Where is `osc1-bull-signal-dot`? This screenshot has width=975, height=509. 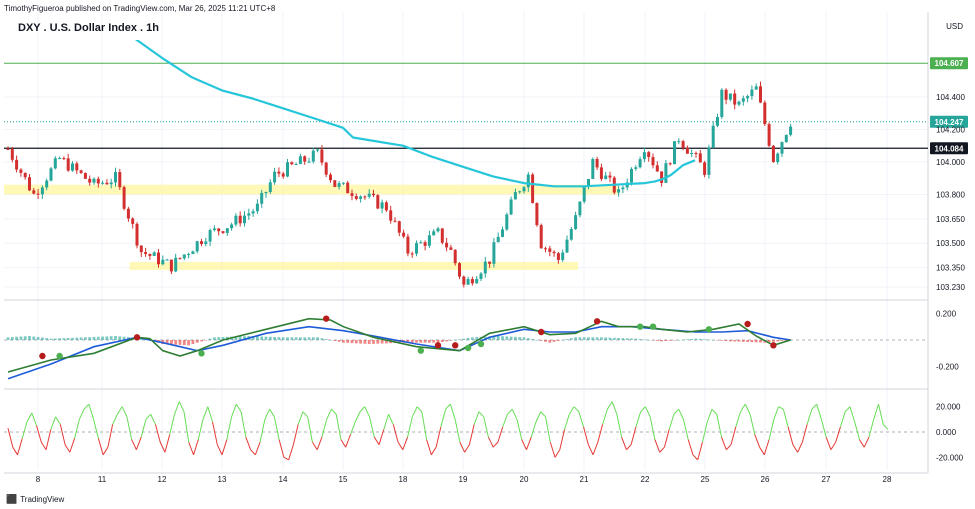 osc1-bull-signal-dot is located at coordinates (640, 326).